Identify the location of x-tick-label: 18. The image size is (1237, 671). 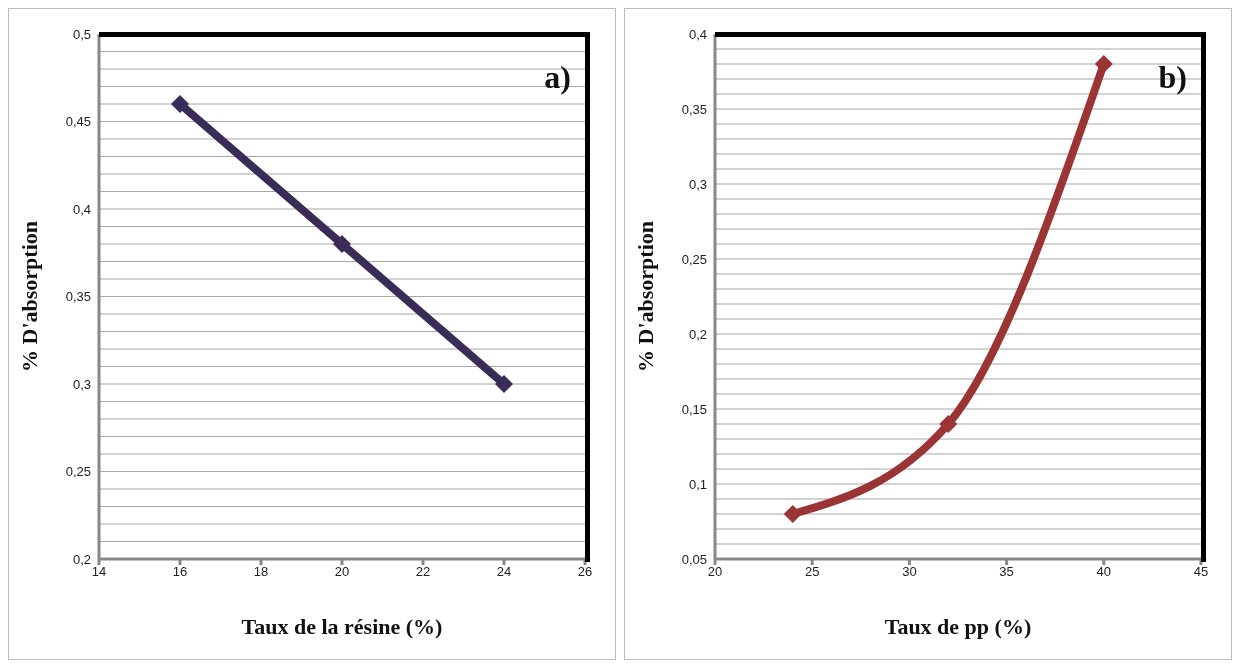
(261, 572).